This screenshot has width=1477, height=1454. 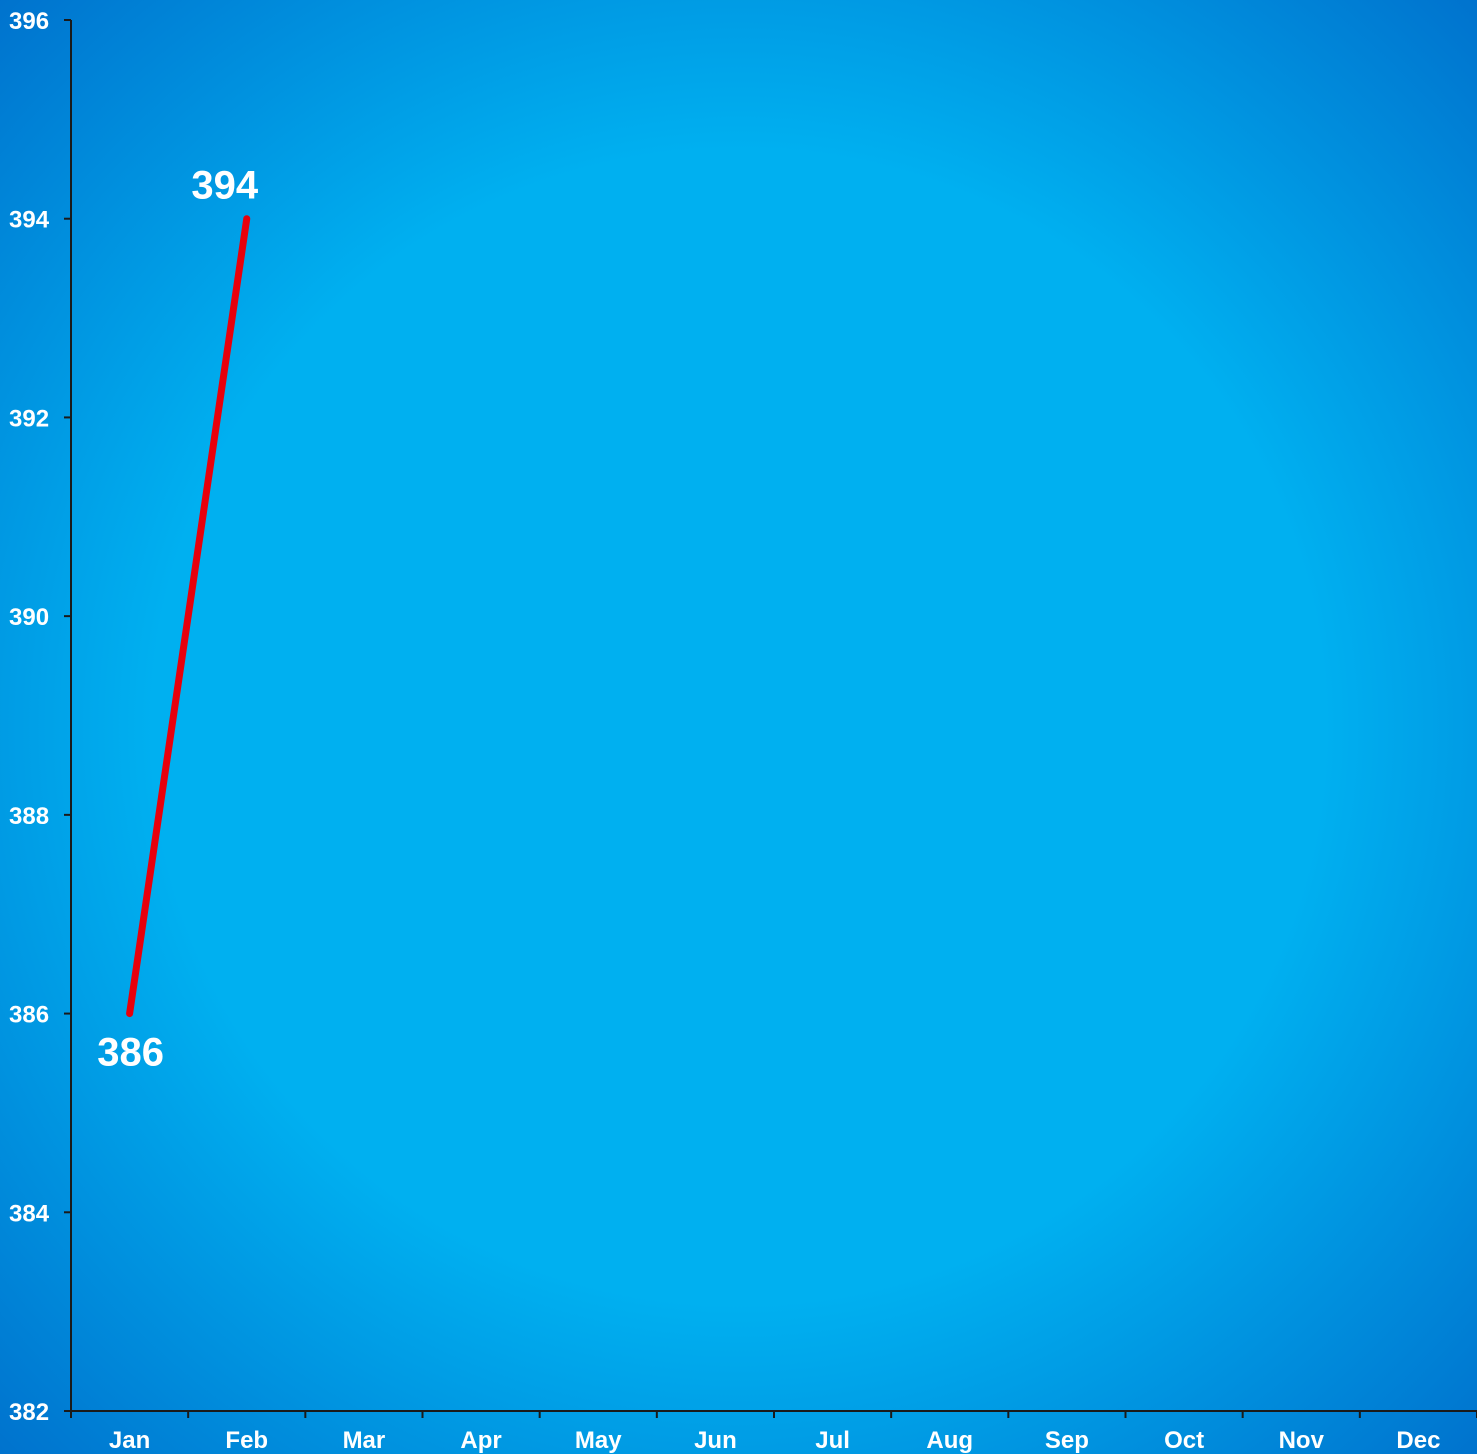 What do you see at coordinates (480, 1440) in the screenshot?
I see `x-tick-label: Apr` at bounding box center [480, 1440].